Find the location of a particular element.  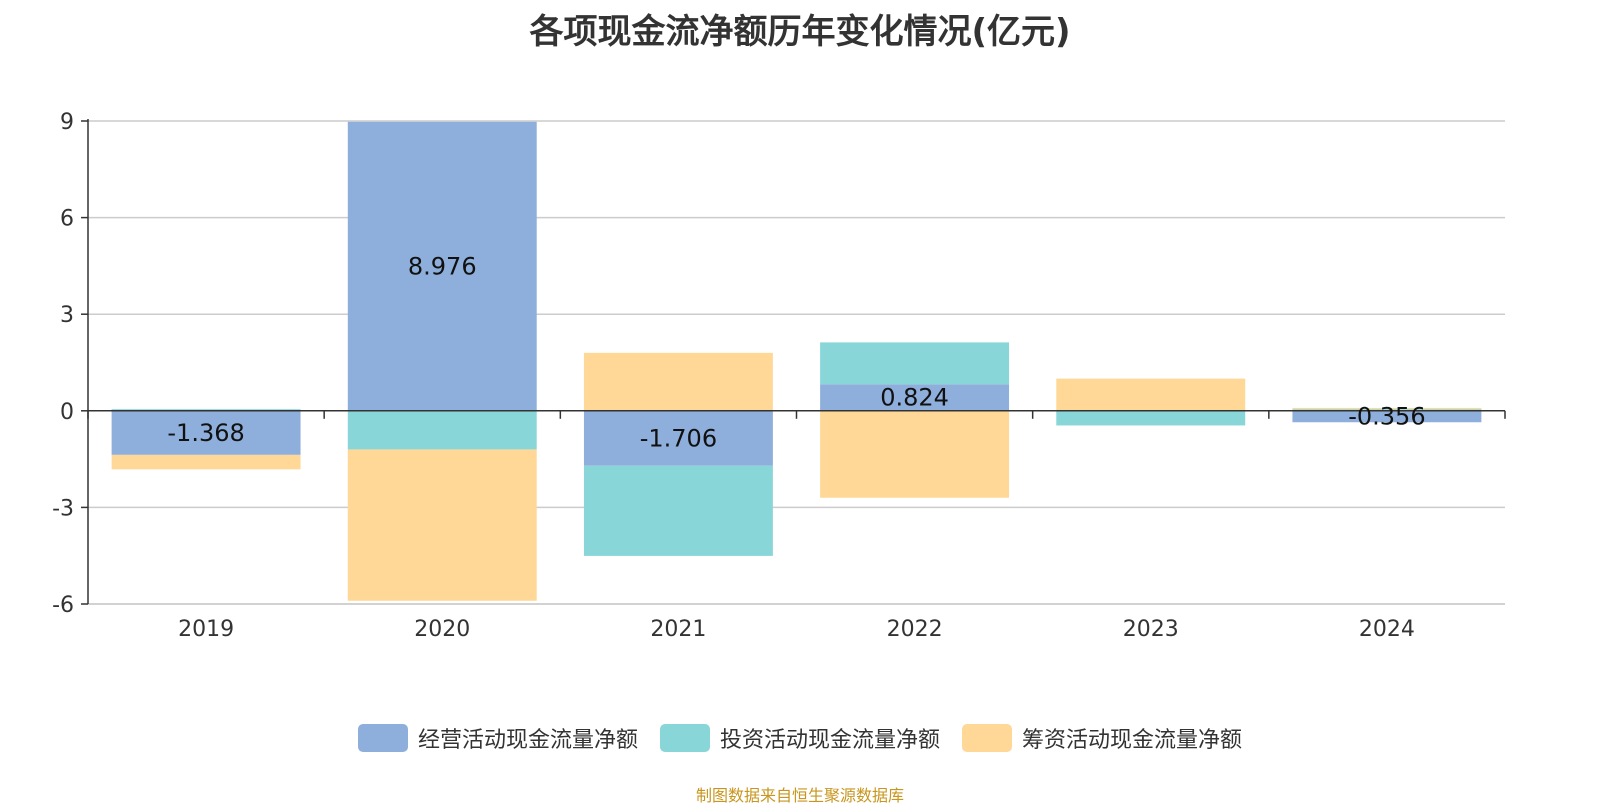

data-label: -1.706 is located at coordinates (678, 438).